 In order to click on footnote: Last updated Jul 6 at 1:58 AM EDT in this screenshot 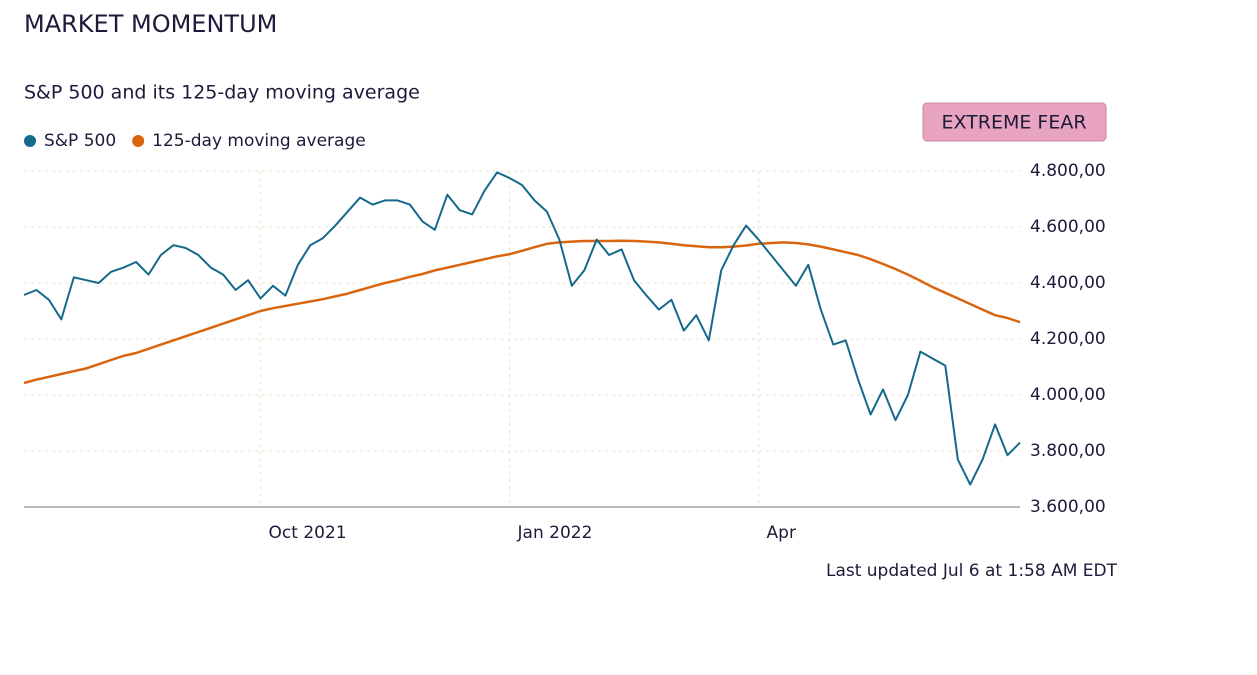, I will do `click(972, 571)`.